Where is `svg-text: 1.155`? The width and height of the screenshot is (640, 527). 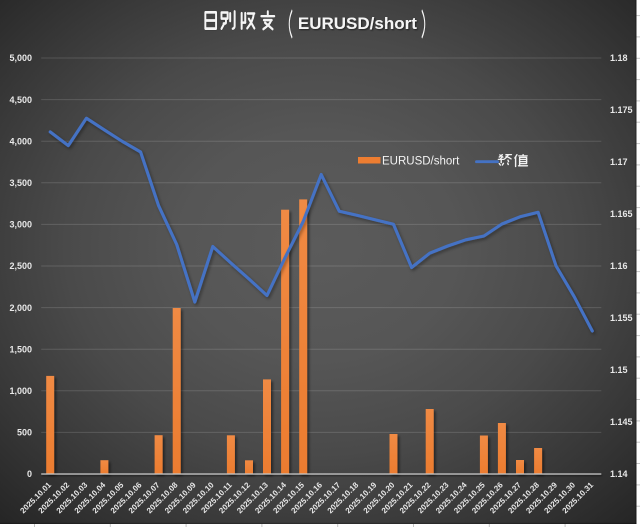
svg-text: 1.155 is located at coordinates (621, 318).